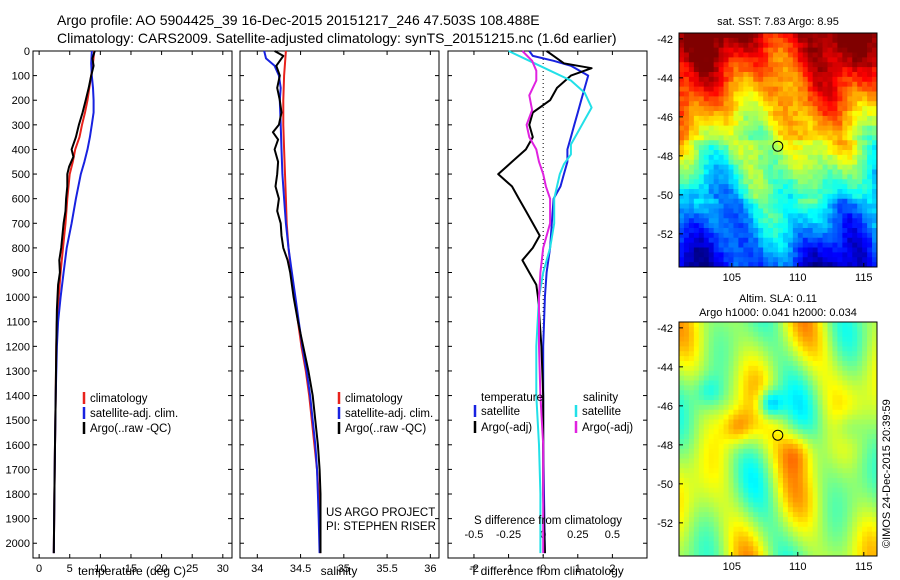 Image resolution: width=900 pixels, height=580 pixels. Describe the element at coordinates (665, 157) in the screenshot. I see `lat-tick-label: -48` at that location.